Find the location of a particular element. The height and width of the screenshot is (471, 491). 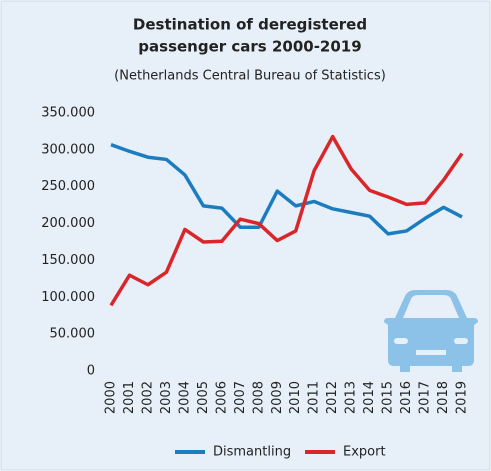

x-tick-label: 2007 is located at coordinates (240, 397).